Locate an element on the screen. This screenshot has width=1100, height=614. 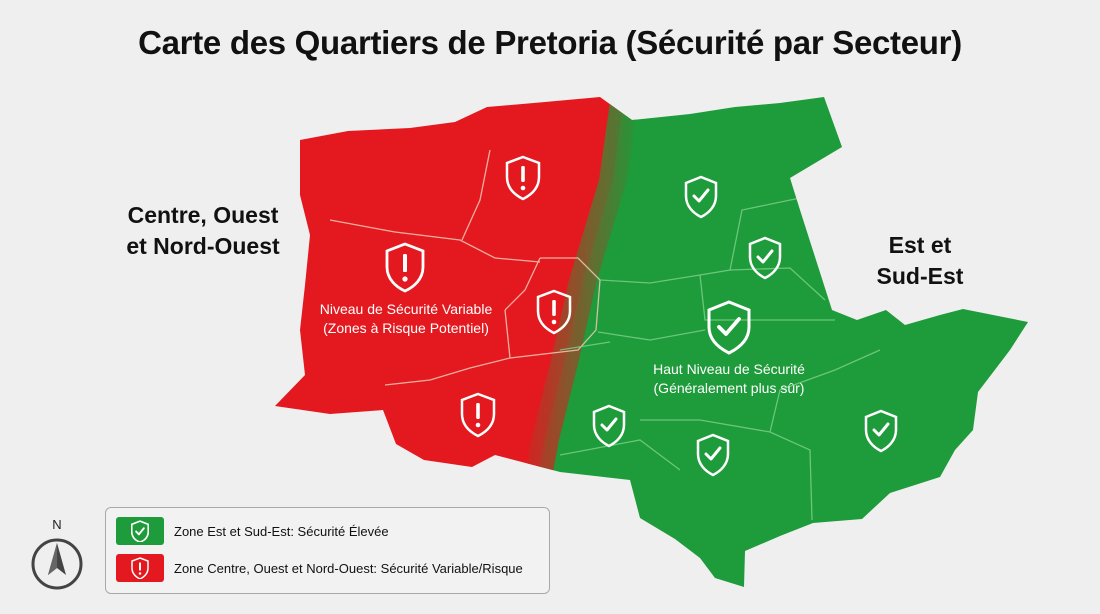
east-zone-description-line1: Haut Niveau de Sécurité is located at coordinates (729, 369).